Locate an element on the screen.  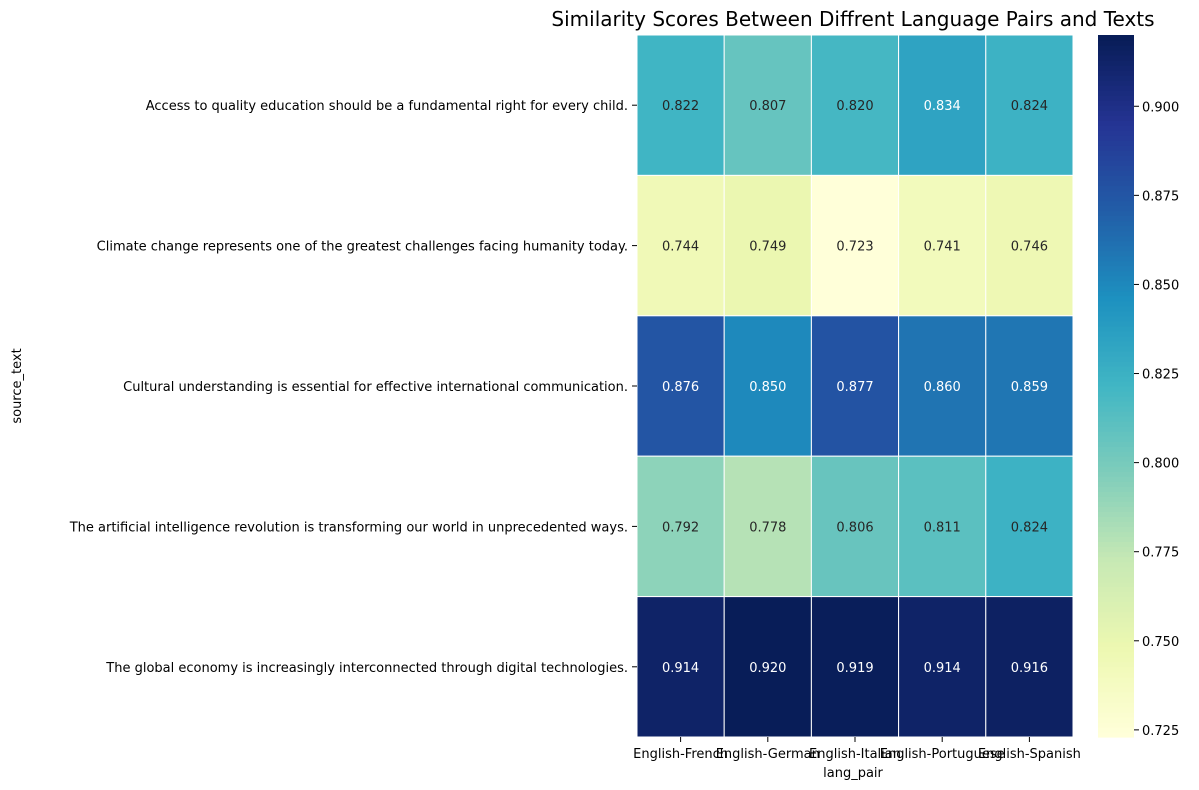
cell-value-label: 0.919 is located at coordinates (854, 668).